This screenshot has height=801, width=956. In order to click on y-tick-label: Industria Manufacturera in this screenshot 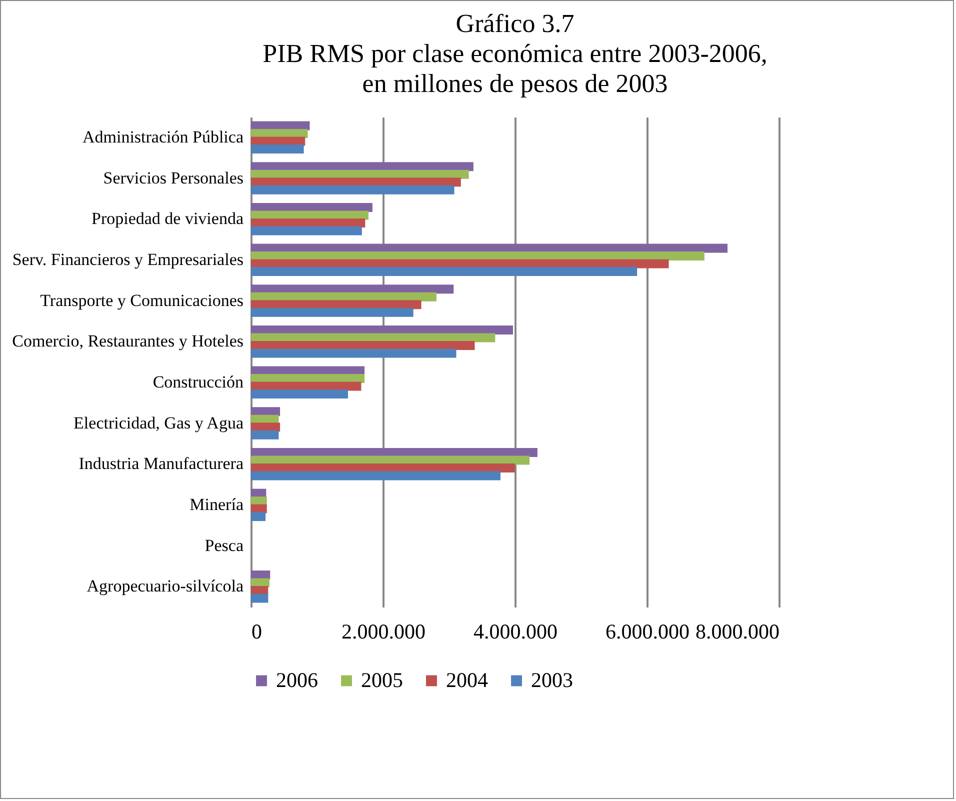, I will do `click(161, 464)`.